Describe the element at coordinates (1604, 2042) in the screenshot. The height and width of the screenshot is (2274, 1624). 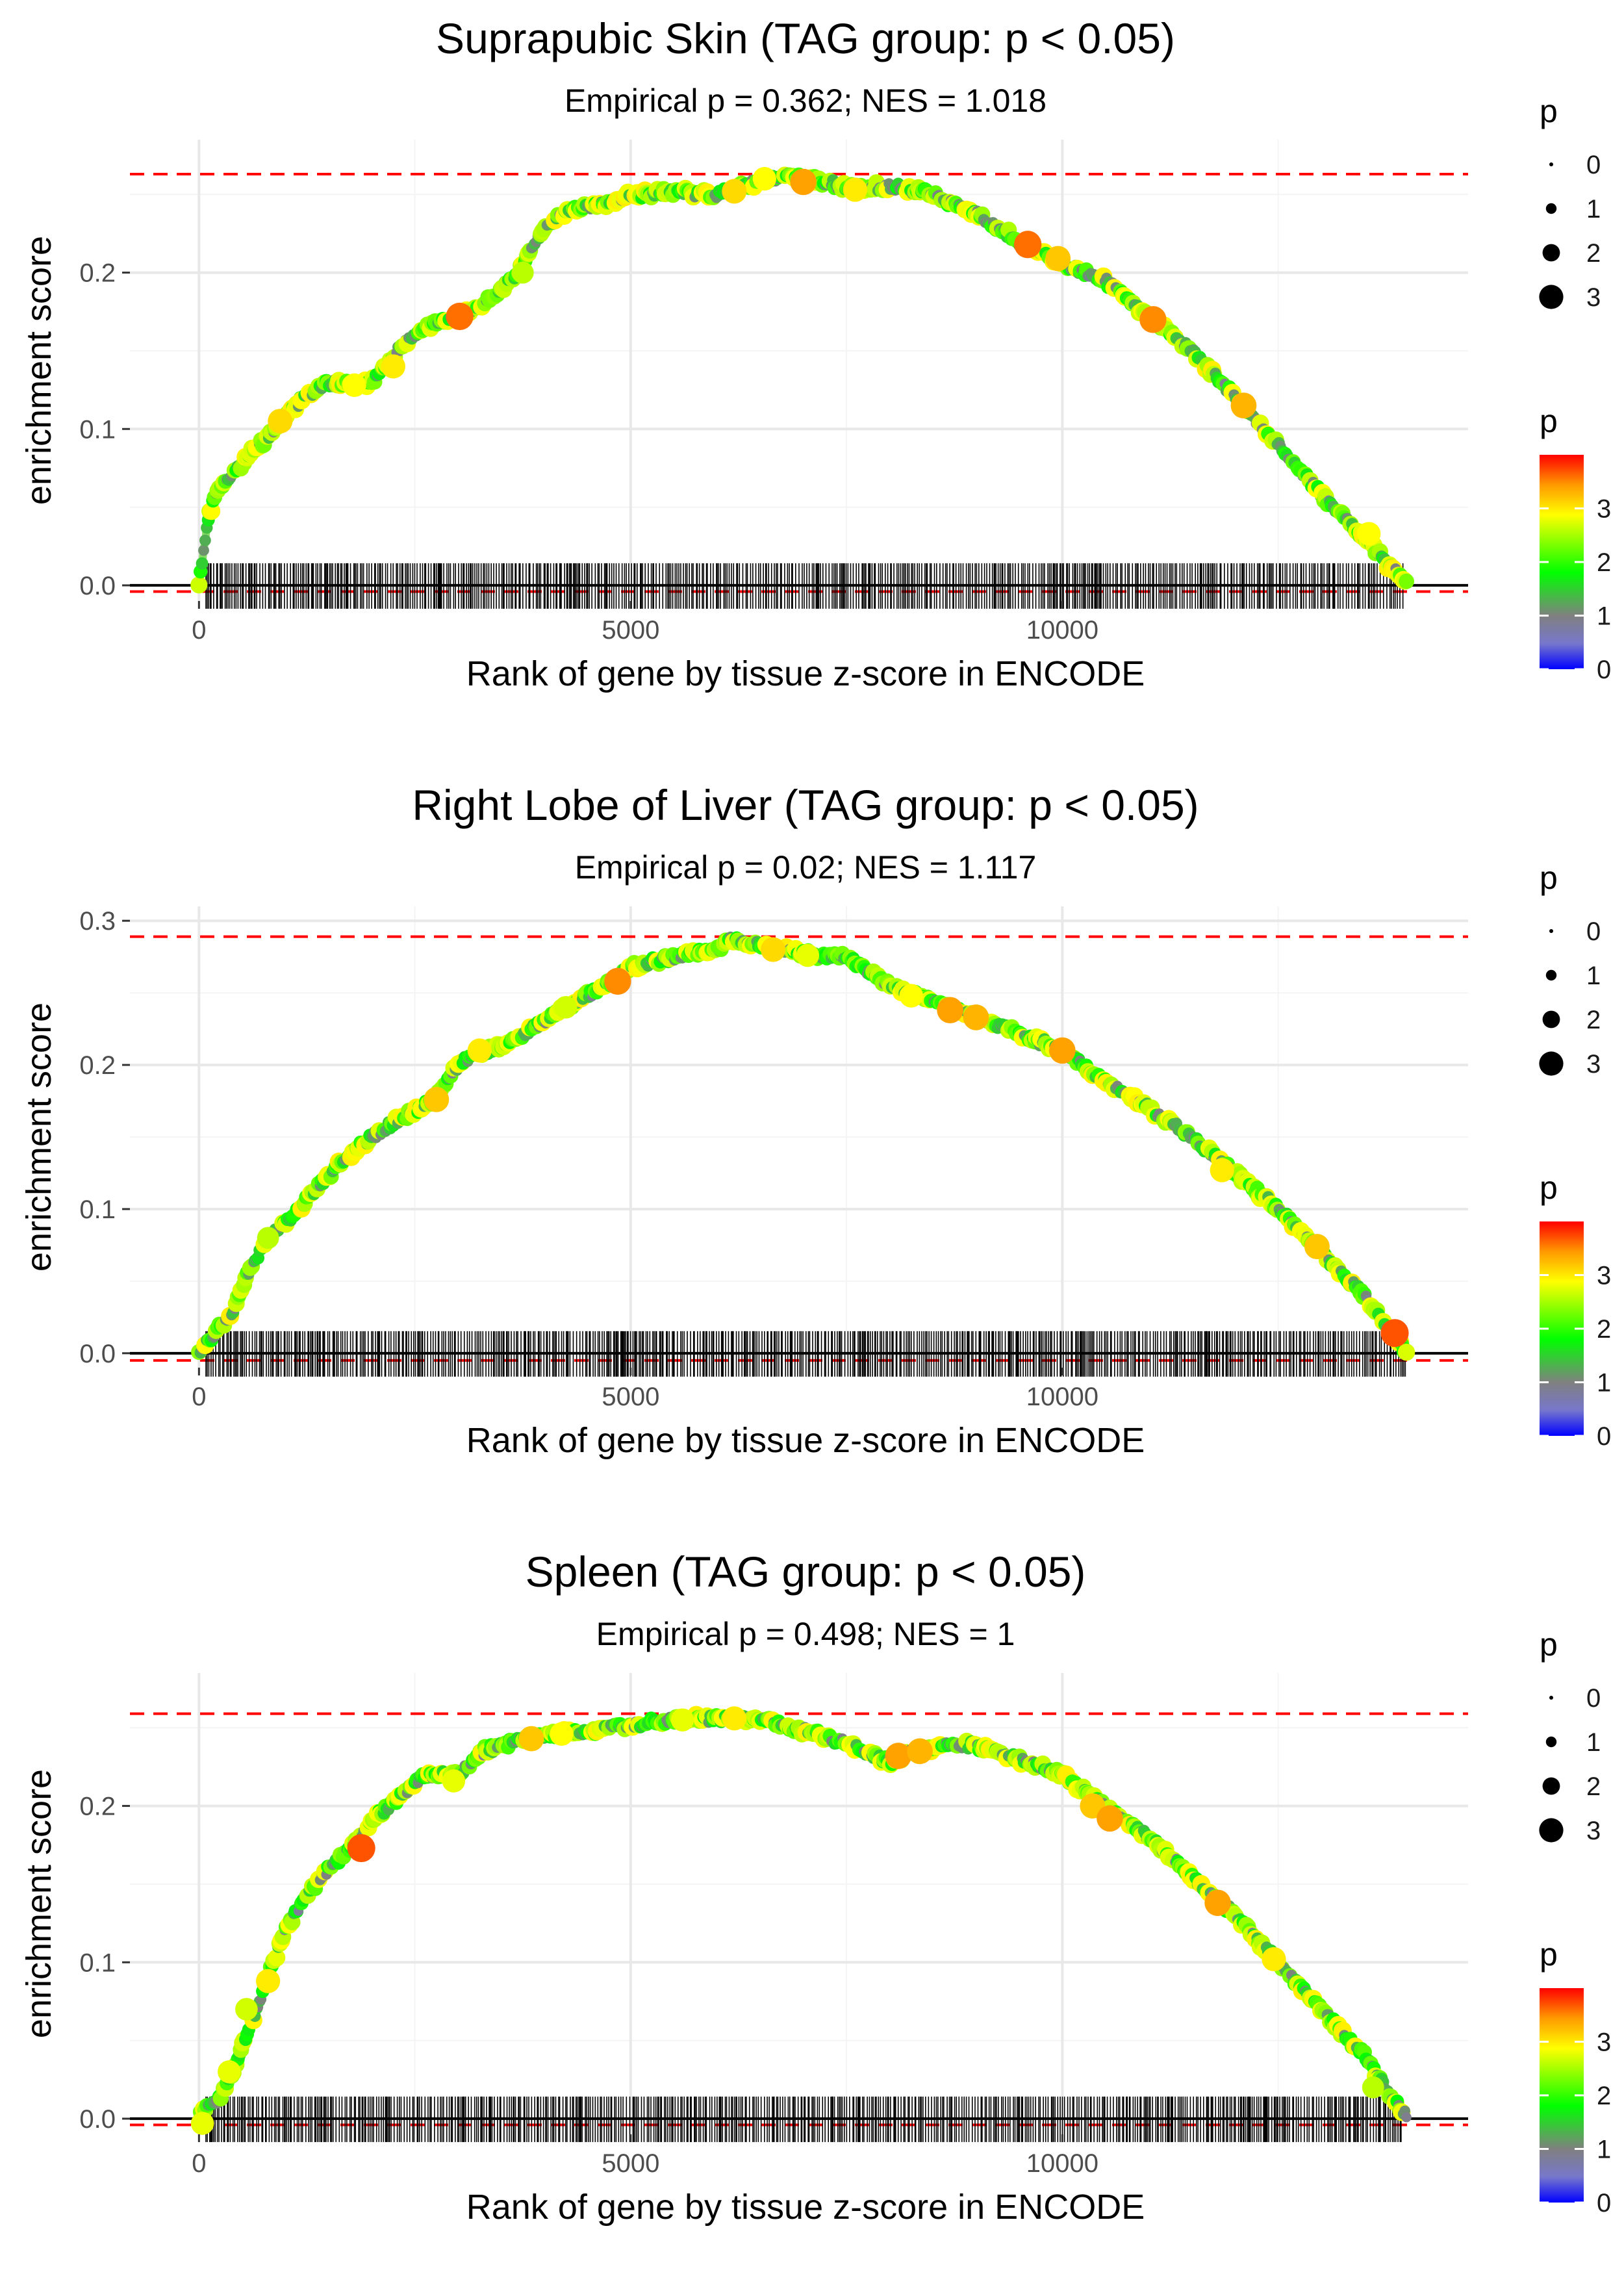
I see `color-legend-label: 3` at that location.